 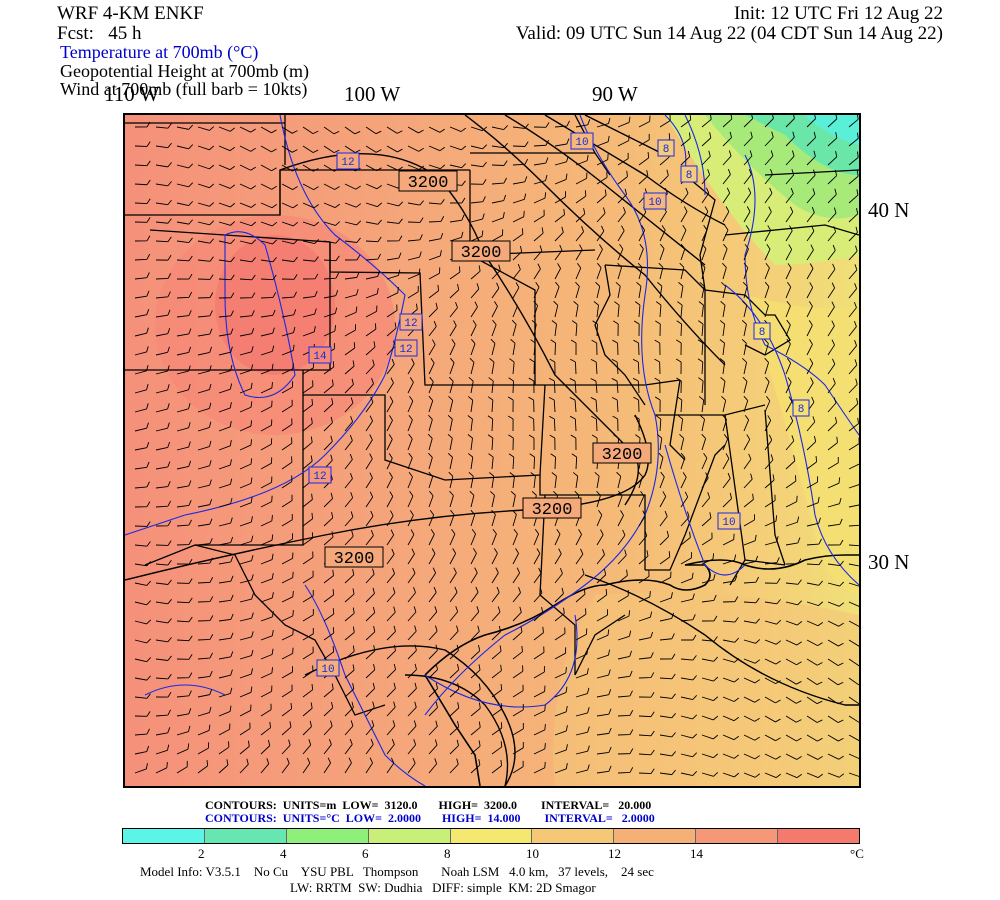 I want to click on colorbar-tick-label: 4, so click(x=283, y=853).